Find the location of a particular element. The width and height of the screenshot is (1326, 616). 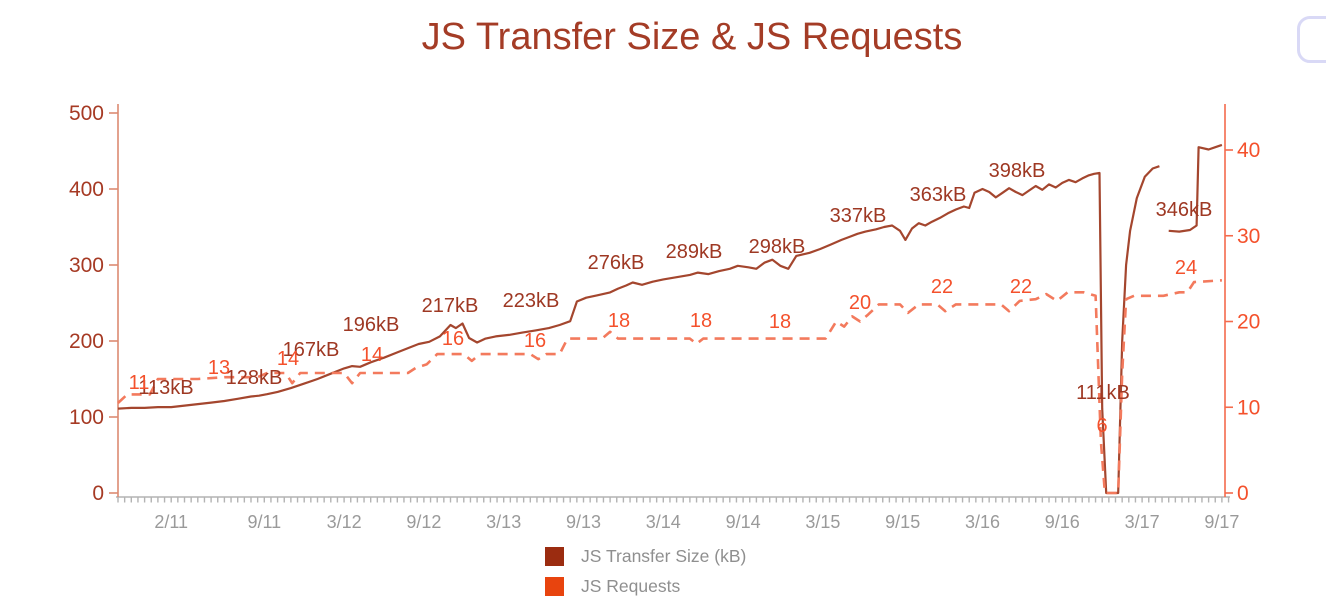

svg-text: 10 is located at coordinates (1248, 407).